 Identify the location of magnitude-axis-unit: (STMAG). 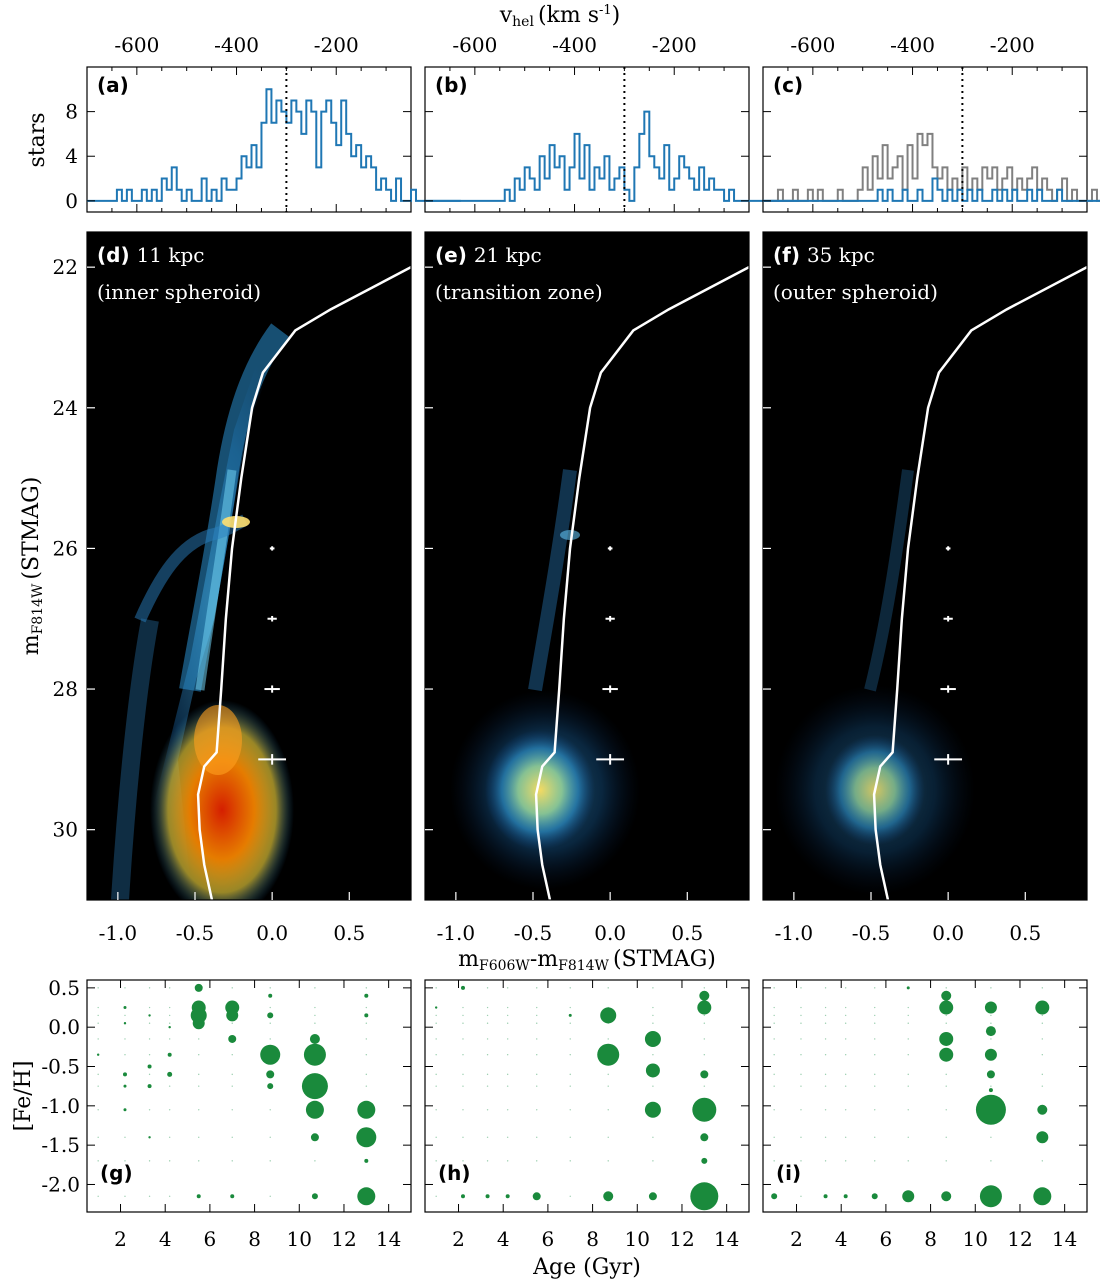
(31, 528).